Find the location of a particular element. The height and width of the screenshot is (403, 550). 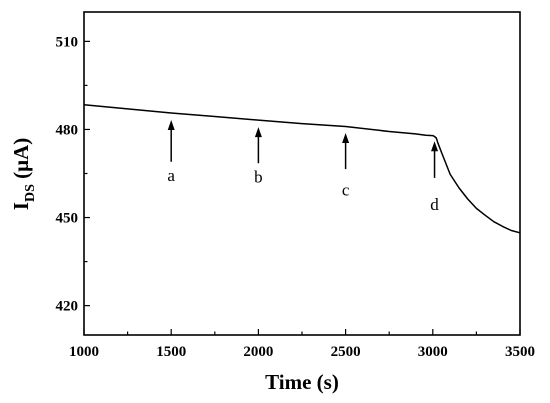

annotation-label: b is located at coordinates (258, 176).